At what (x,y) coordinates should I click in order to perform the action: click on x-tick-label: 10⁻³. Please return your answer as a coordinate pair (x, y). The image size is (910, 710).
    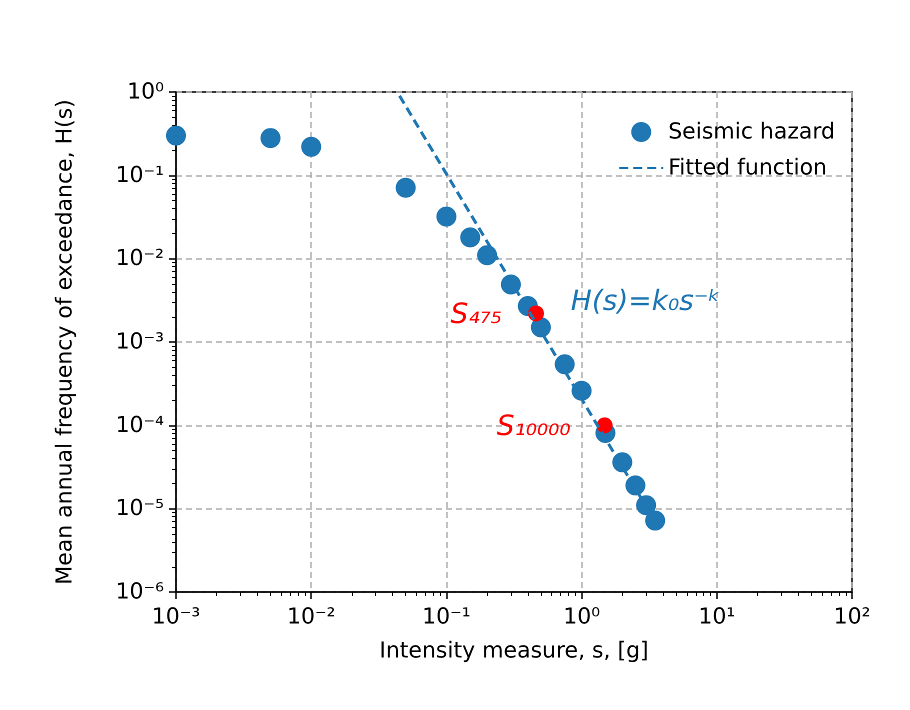
    Looking at the image, I should click on (176, 617).